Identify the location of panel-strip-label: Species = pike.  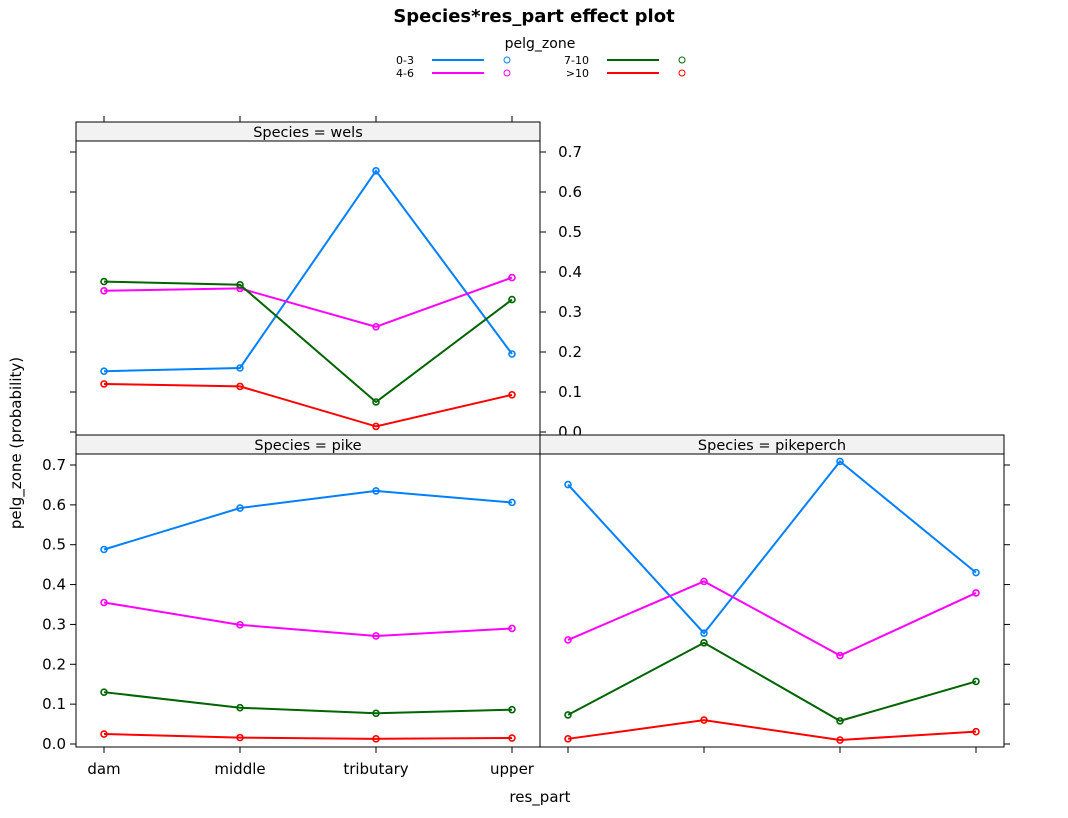
(307, 446).